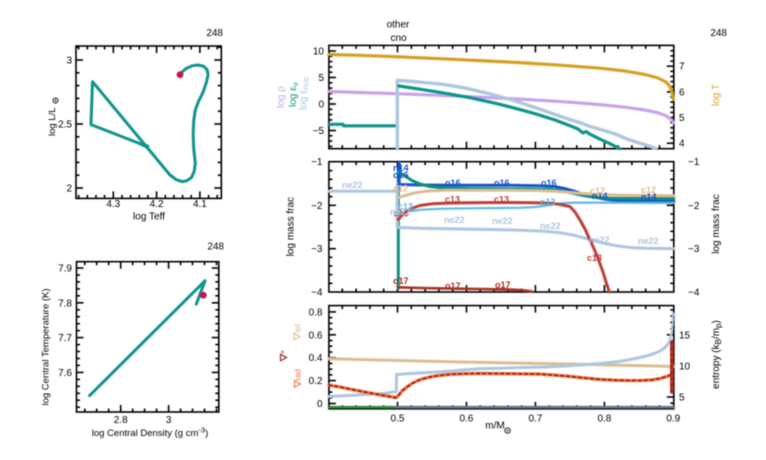 This screenshot has width=766, height=460. What do you see at coordinates (682, 92) in the screenshot?
I see `svg-text: 6` at bounding box center [682, 92].